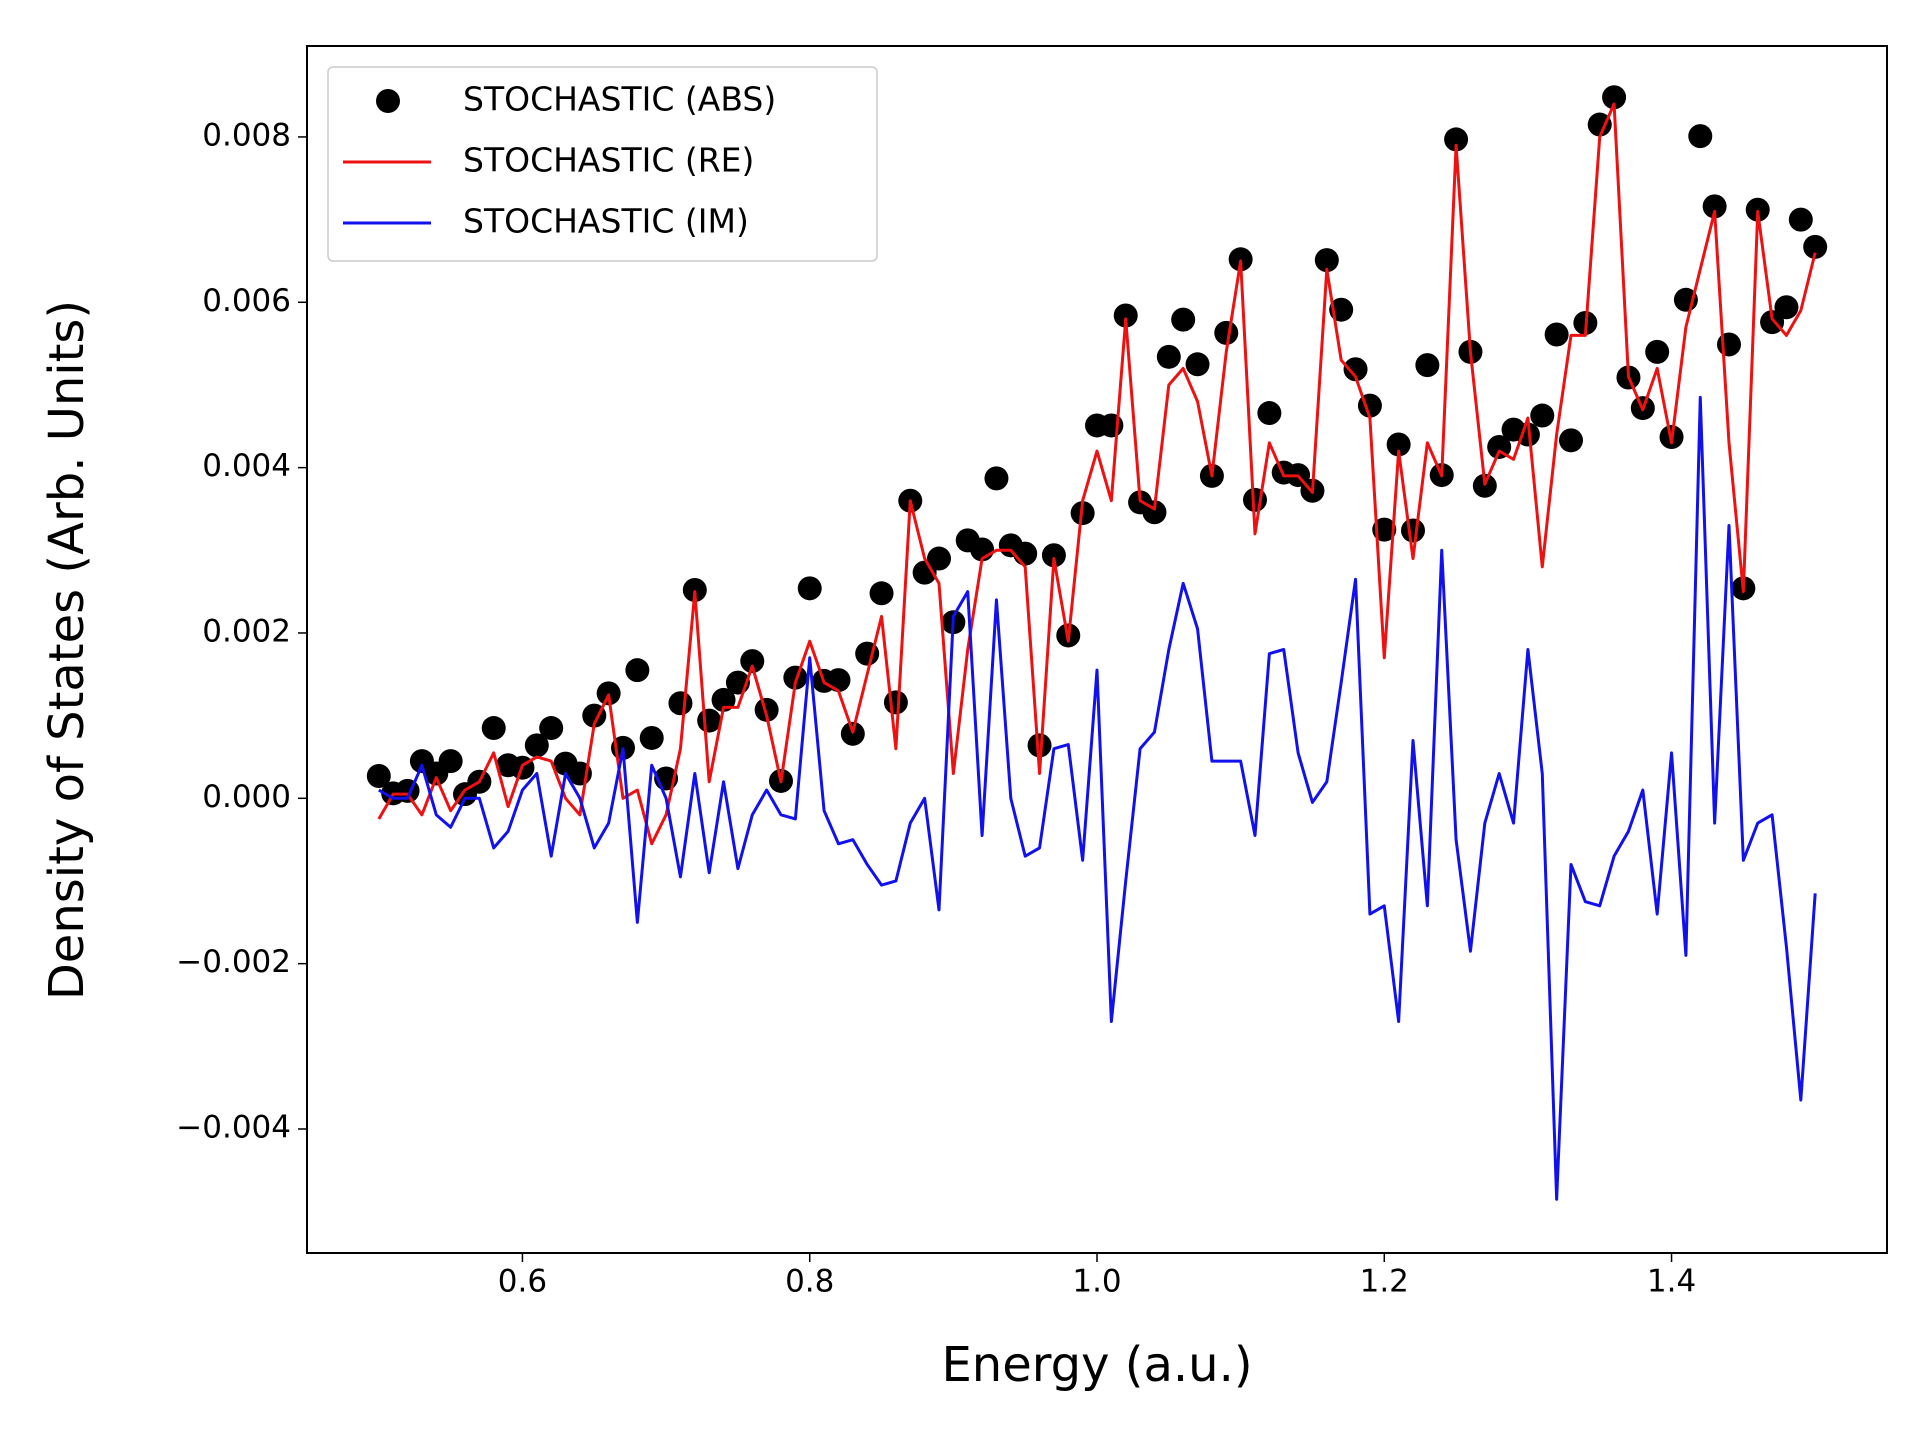 The image size is (1920, 1440). I want to click on x-tick-label: 0.6, so click(522, 1282).